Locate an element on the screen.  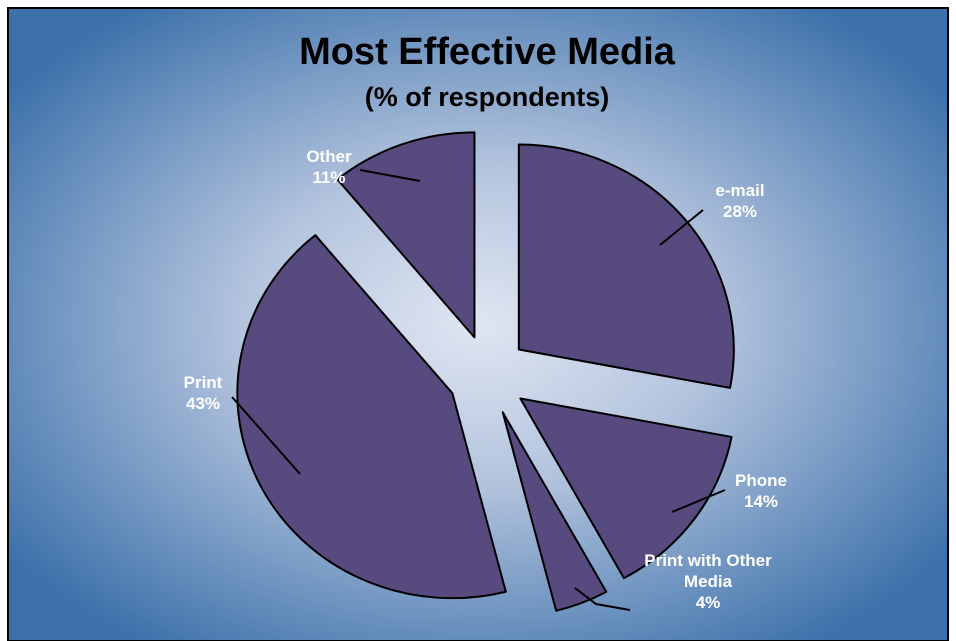
pie-slice-e-mail is located at coordinates (626, 266).